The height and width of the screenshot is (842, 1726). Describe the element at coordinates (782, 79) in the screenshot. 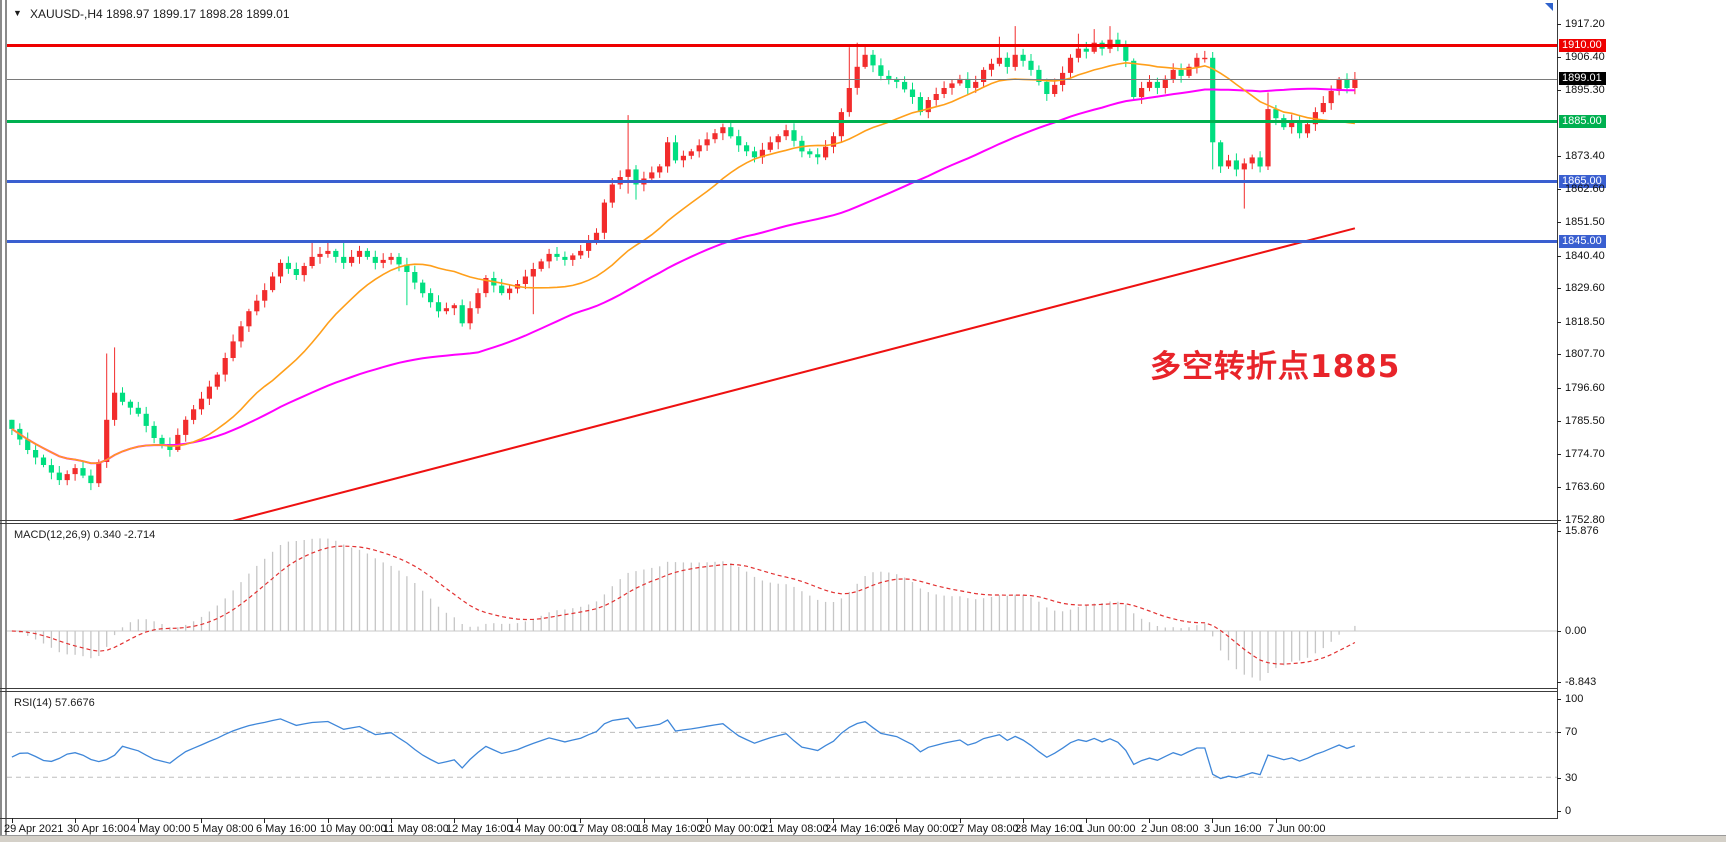

I see `current-price-line` at that location.